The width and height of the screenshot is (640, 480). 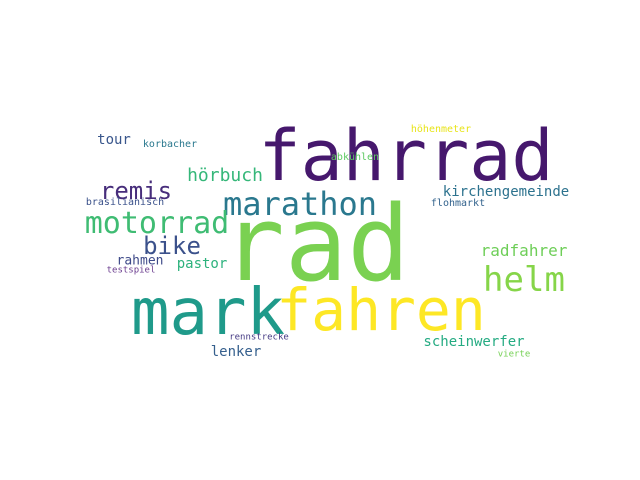 What do you see at coordinates (316, 244) in the screenshot?
I see `word-rad: rad` at bounding box center [316, 244].